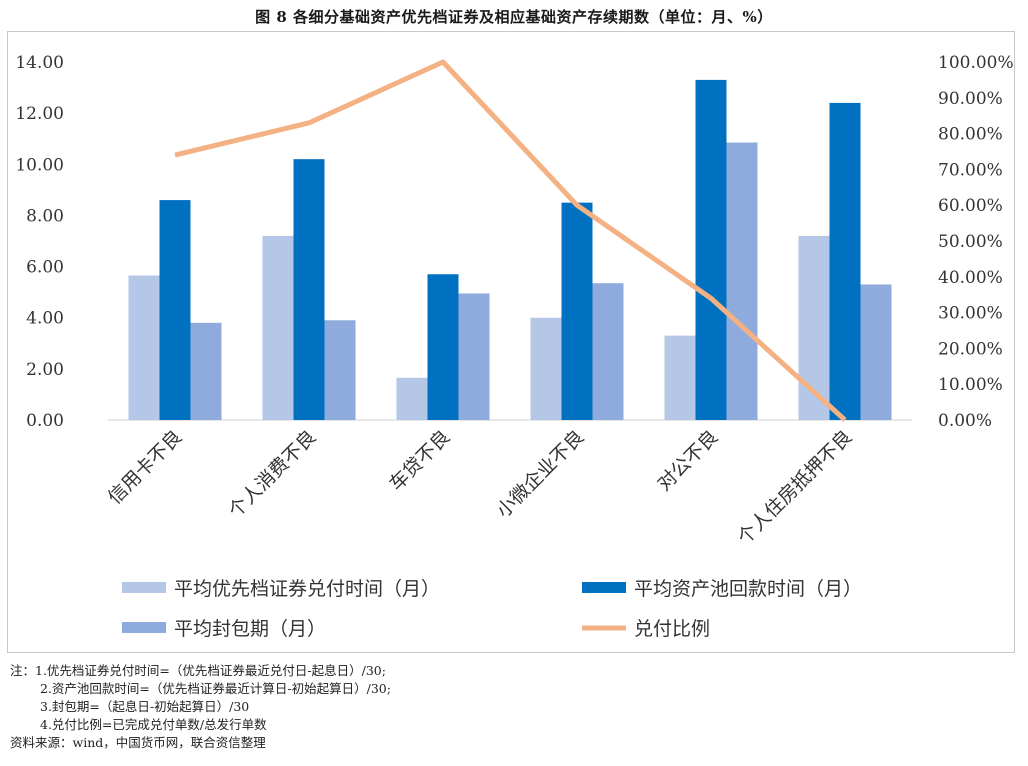  Describe the element at coordinates (198, 670) in the screenshot. I see `note-line-1: 注：1.优先档证券兑付时间=（优先档证券最近兑付日-起息日）/30;` at that location.